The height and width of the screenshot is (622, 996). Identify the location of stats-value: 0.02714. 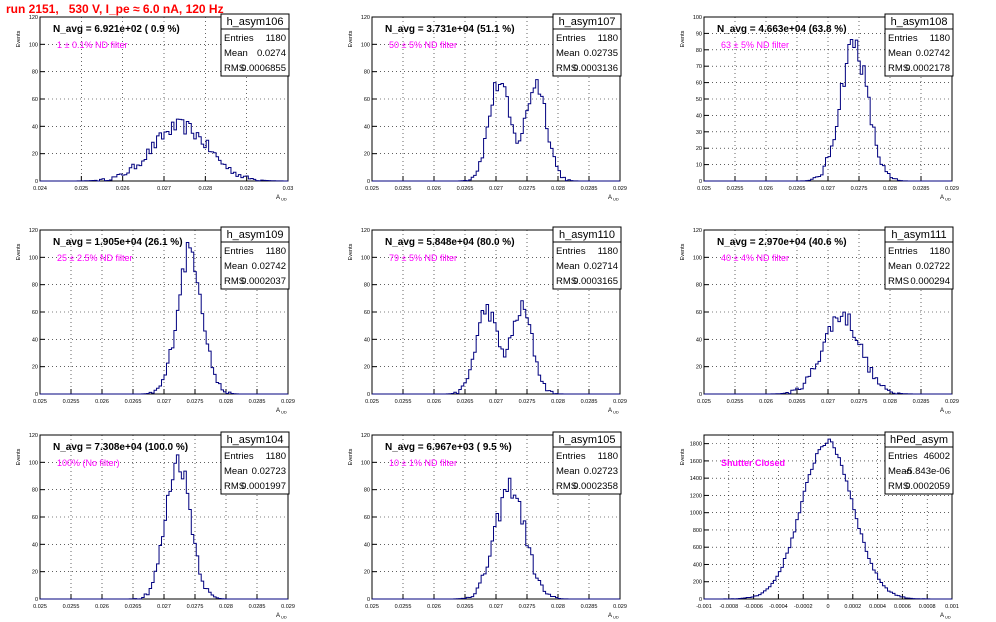
(601, 266).